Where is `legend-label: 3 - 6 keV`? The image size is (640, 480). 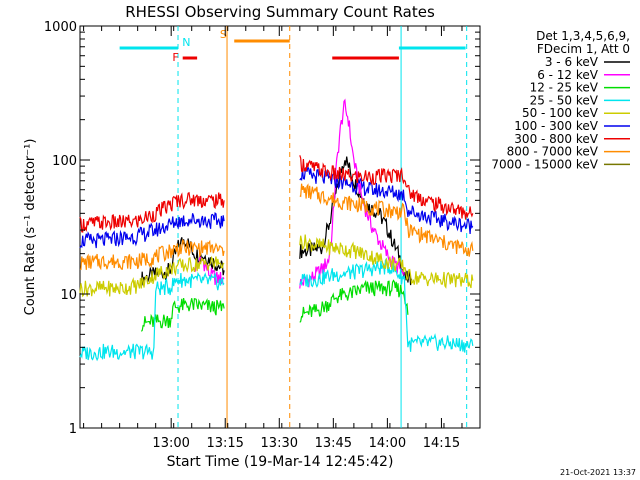 legend-label: 3 - 6 keV is located at coordinates (572, 62).